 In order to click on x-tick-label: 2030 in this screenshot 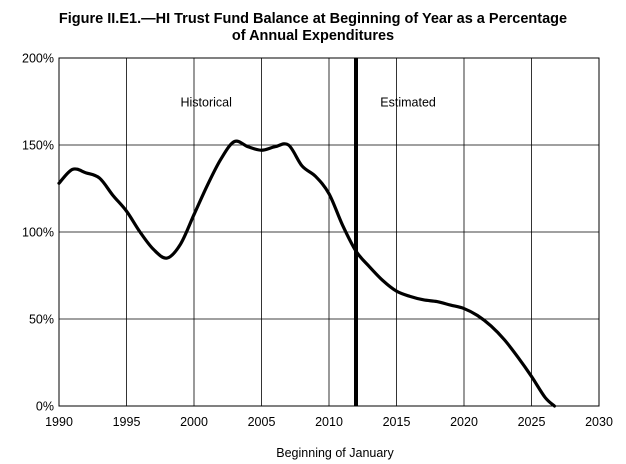, I will do `click(599, 422)`.